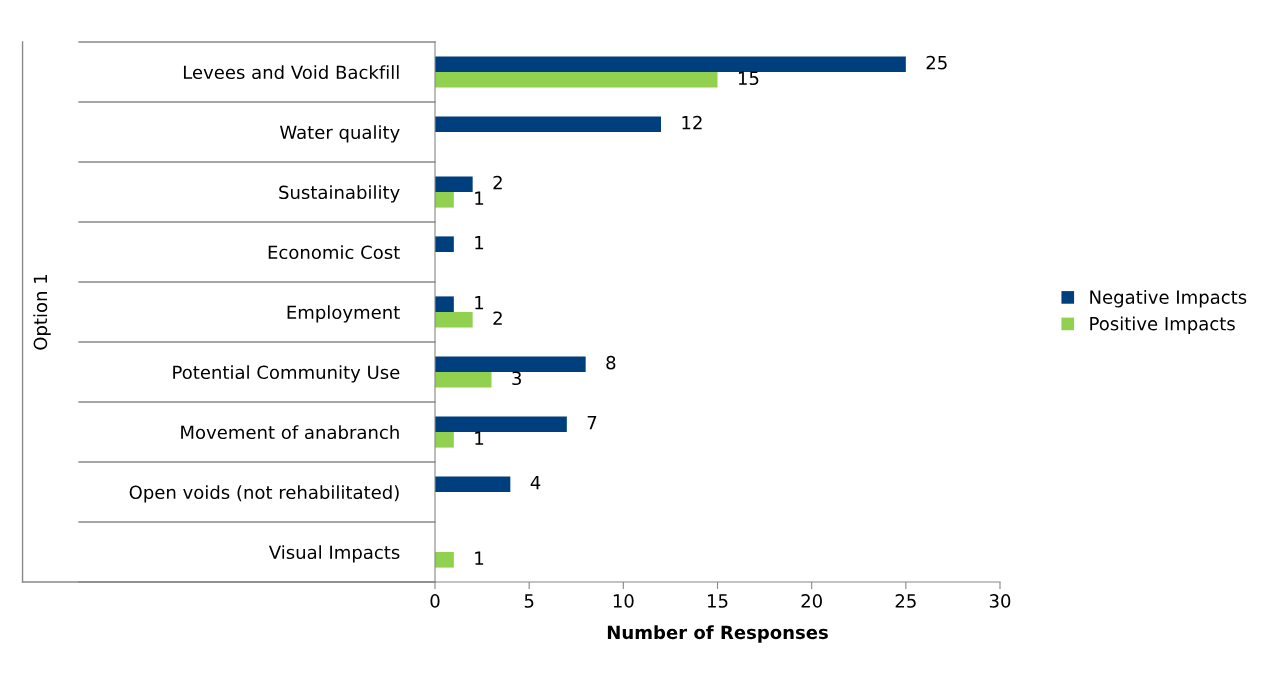 This screenshot has height=700, width=1279. I want to click on y-tick-label: Economic Cost, so click(334, 252).